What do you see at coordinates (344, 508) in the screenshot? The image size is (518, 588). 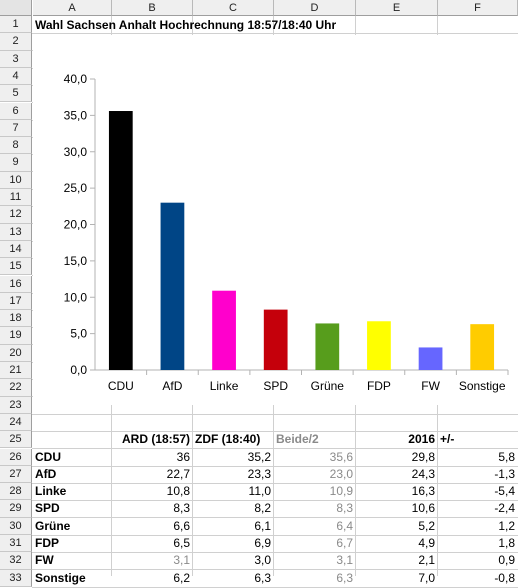 I see `cell-beide: 8,3` at bounding box center [344, 508].